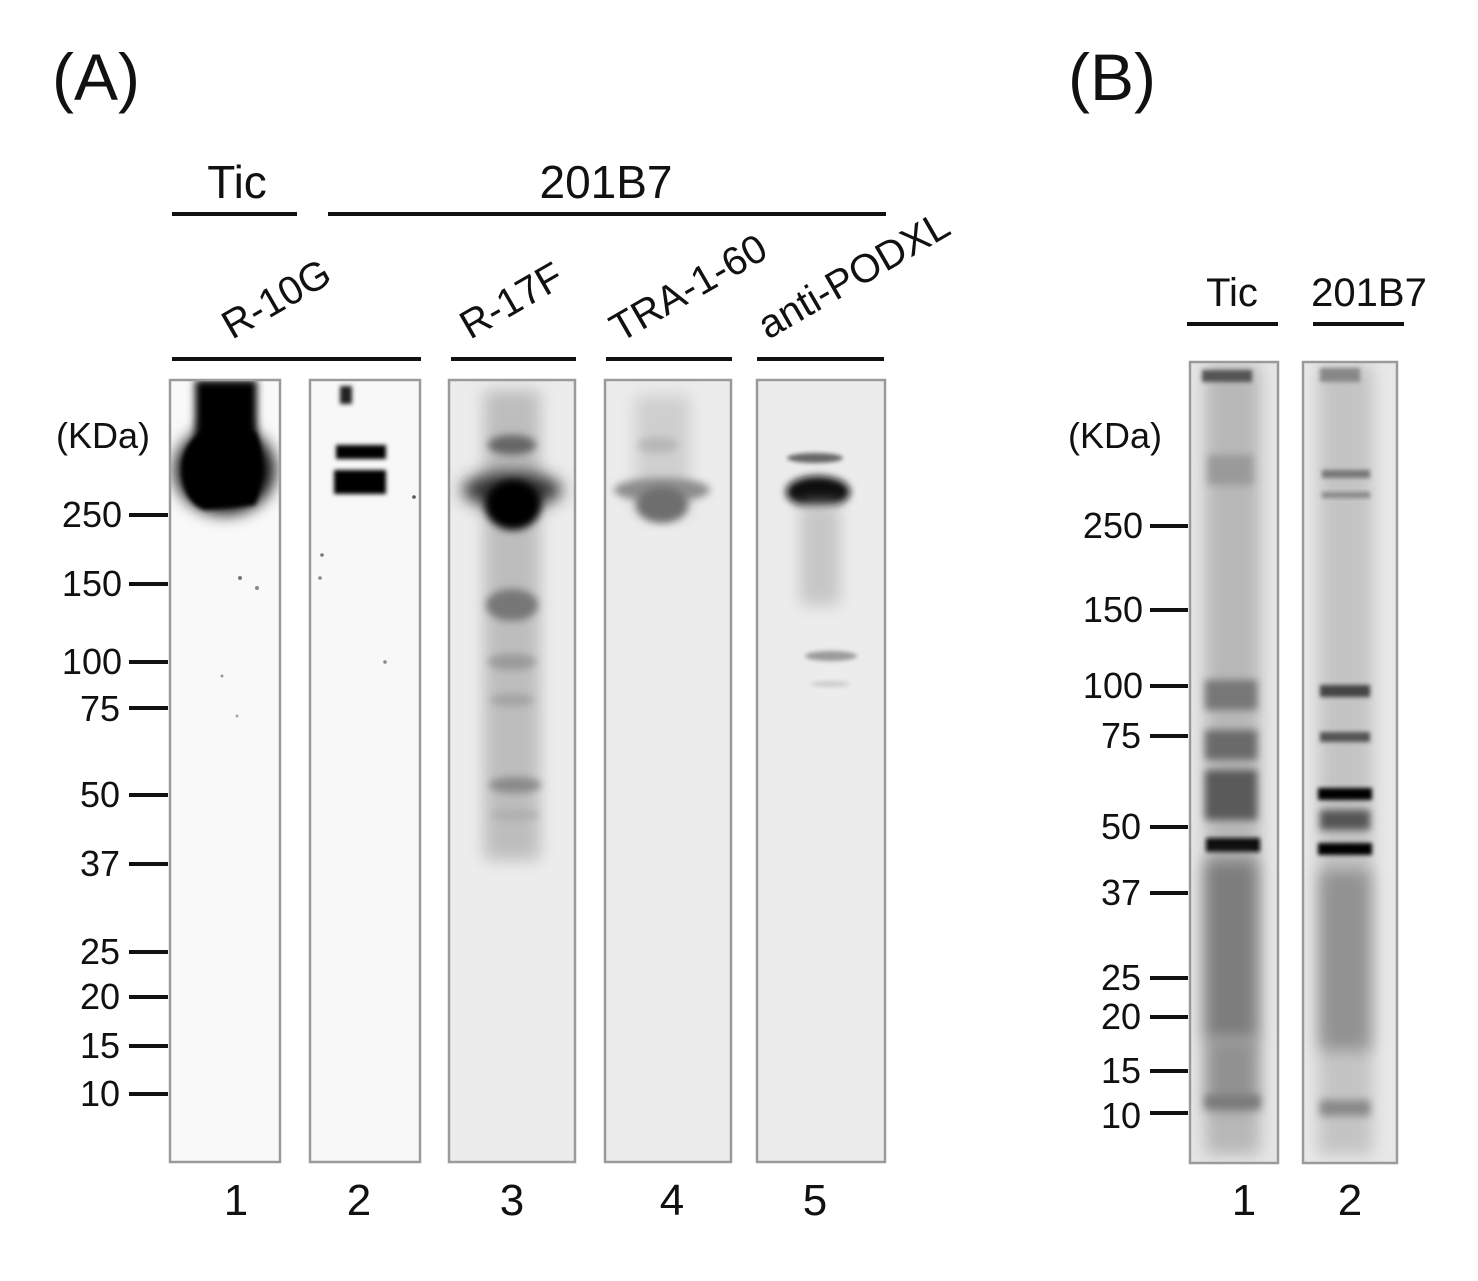 This screenshot has height=1281, width=1478. Describe the element at coordinates (124, 1093) in the screenshot. I see `marker-10: 10` at that location.